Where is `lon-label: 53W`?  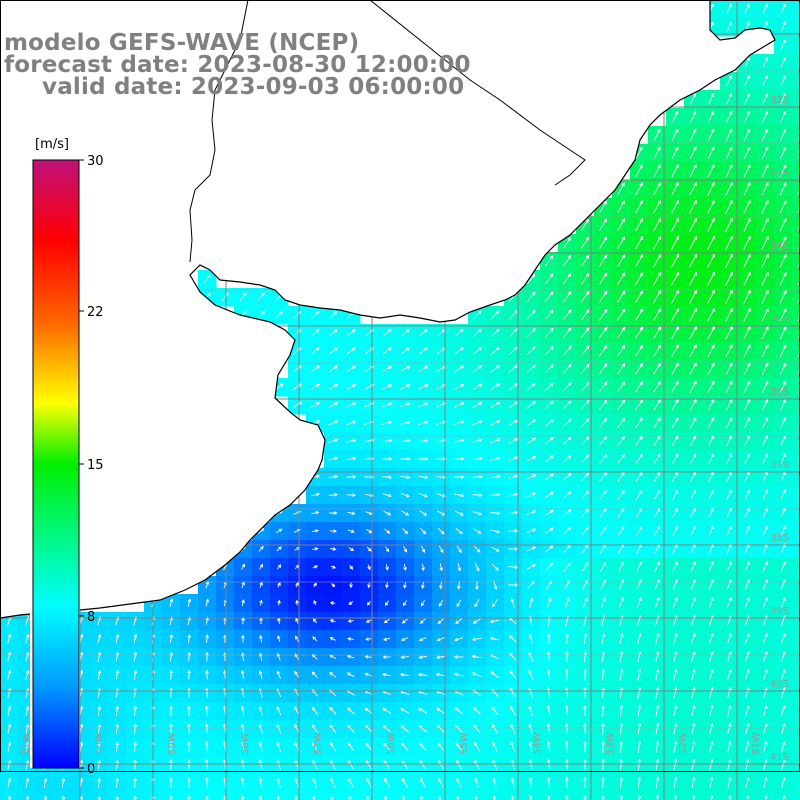 lon-label: 53W is located at coordinates (610, 743).